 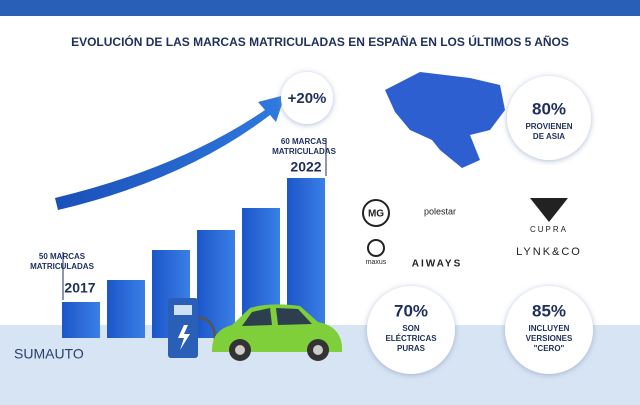 I want to click on stat-label: VERSIONES, so click(x=549, y=338).